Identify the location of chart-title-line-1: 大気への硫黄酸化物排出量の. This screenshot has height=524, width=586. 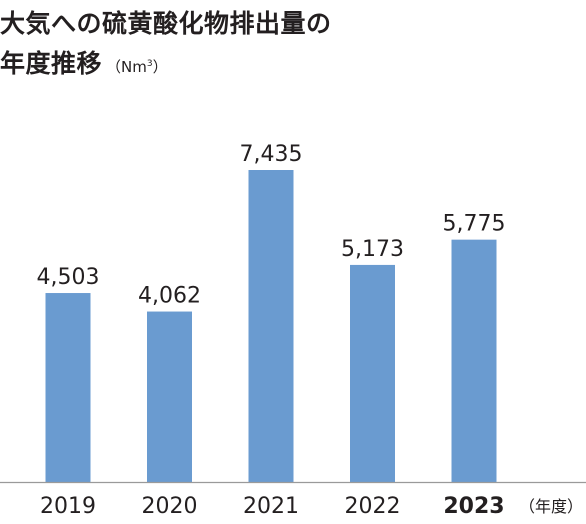
(166, 23).